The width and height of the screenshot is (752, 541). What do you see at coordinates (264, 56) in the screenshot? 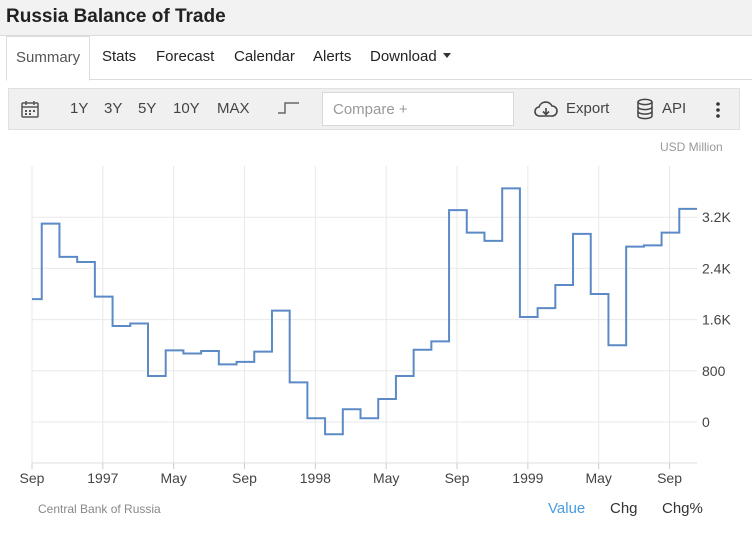
I see `tab-calendar: Calendar` at bounding box center [264, 56].